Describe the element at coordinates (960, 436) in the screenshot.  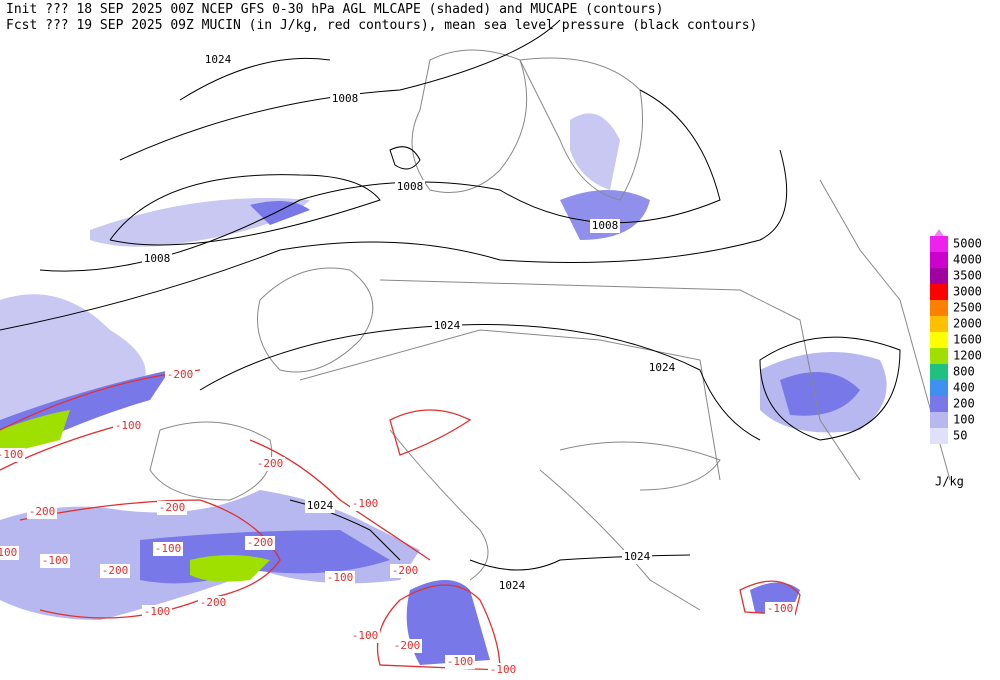
I see `legend-label: 50` at that location.